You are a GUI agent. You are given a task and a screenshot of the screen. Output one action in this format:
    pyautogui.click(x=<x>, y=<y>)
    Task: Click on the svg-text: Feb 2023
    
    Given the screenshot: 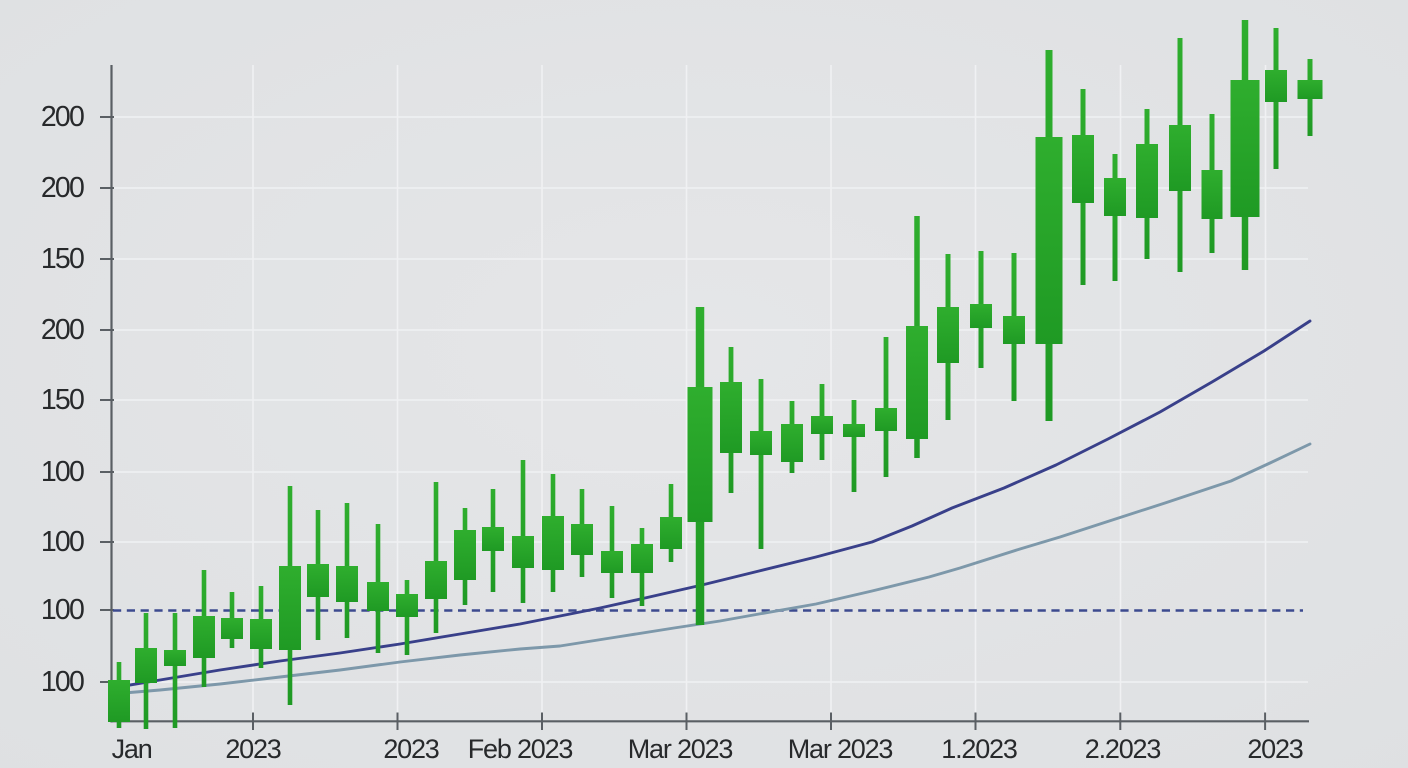 What is the action you would take?
    pyautogui.click(x=520, y=749)
    